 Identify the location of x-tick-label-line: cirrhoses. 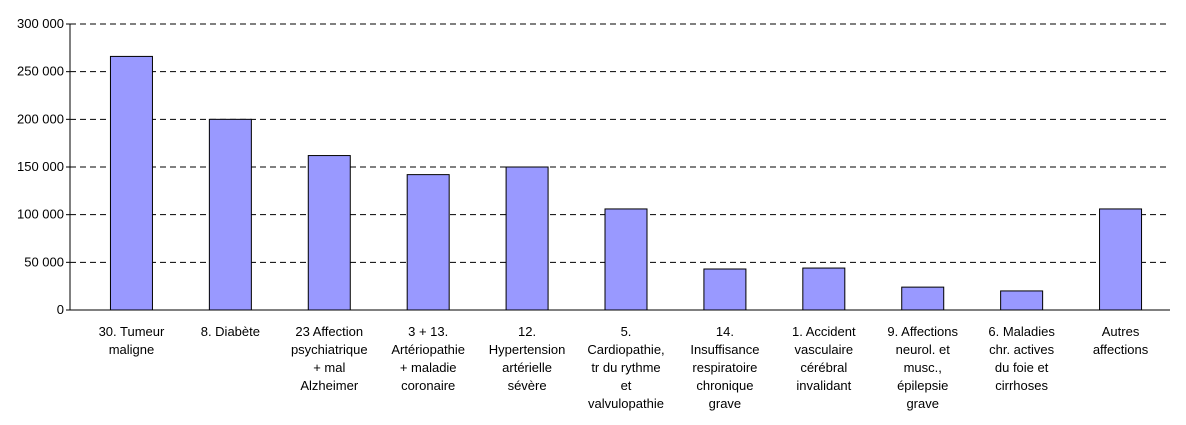
(1021, 385).